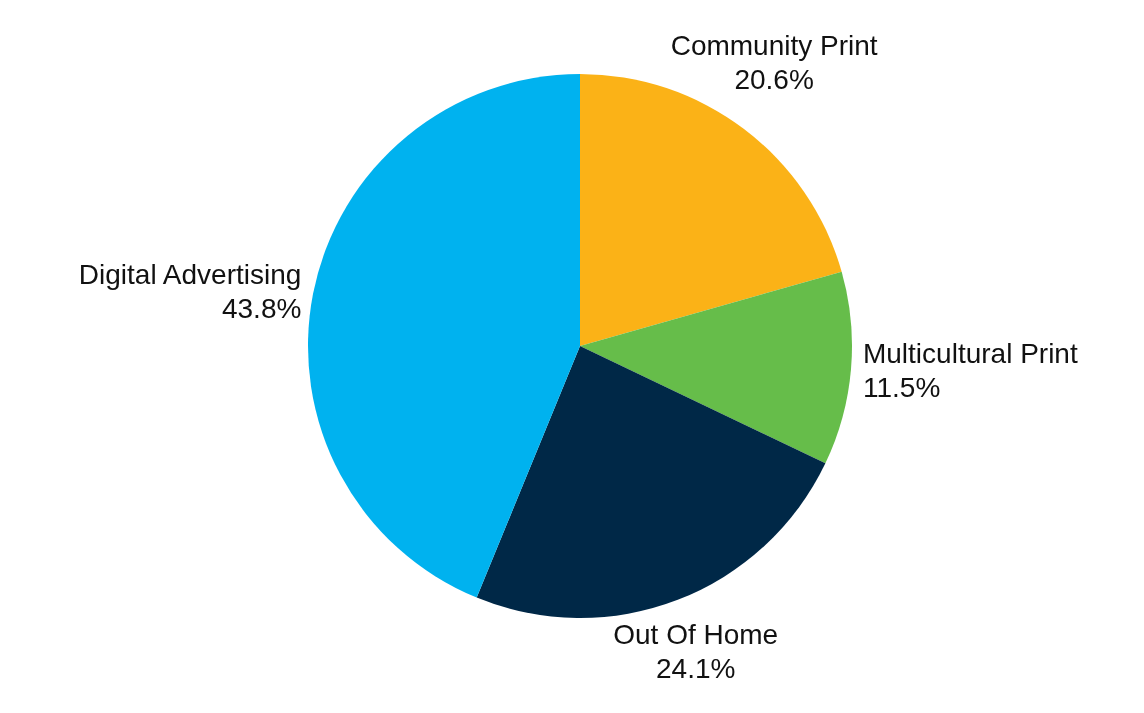 Image resolution: width=1144 pixels, height=713 pixels. What do you see at coordinates (261, 309) in the screenshot?
I see `data-label: 43.8%` at bounding box center [261, 309].